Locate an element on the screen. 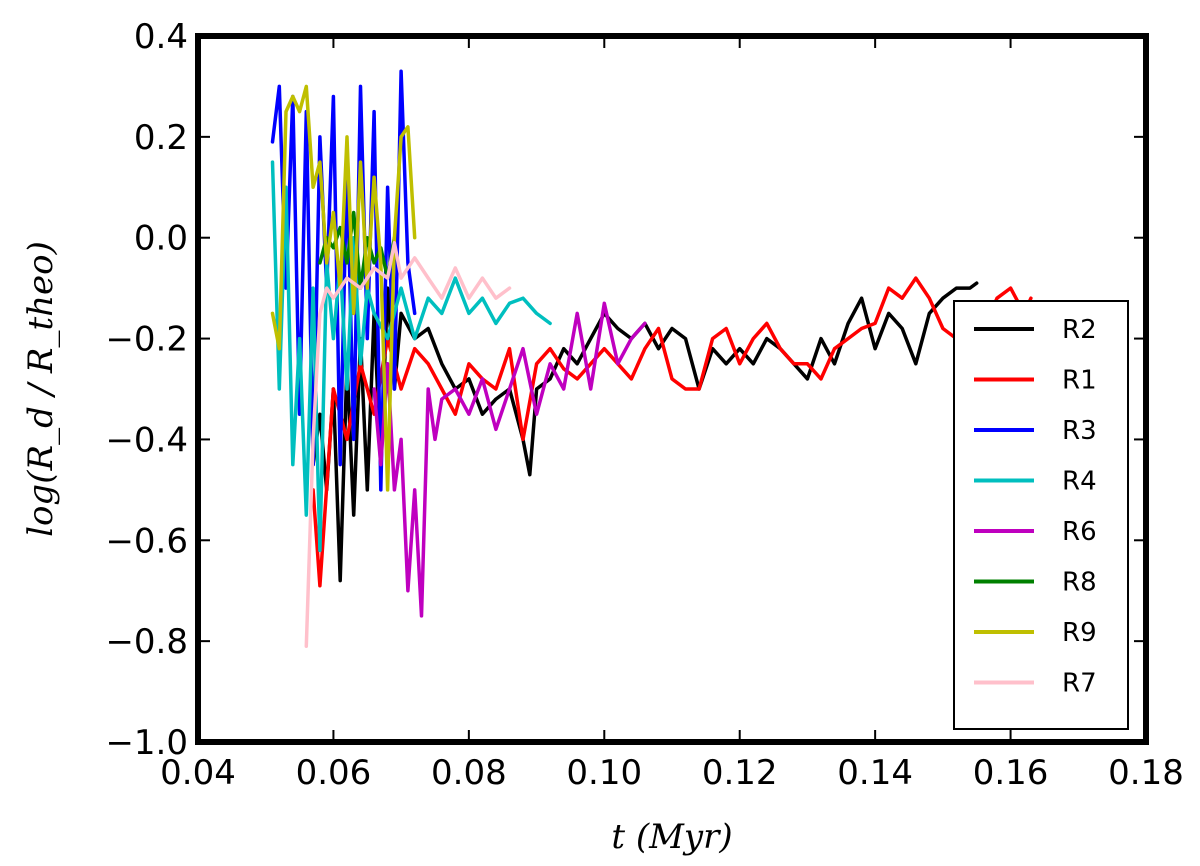 The image size is (1200, 866). y-tick-label: −0.6 is located at coordinates (146, 541).